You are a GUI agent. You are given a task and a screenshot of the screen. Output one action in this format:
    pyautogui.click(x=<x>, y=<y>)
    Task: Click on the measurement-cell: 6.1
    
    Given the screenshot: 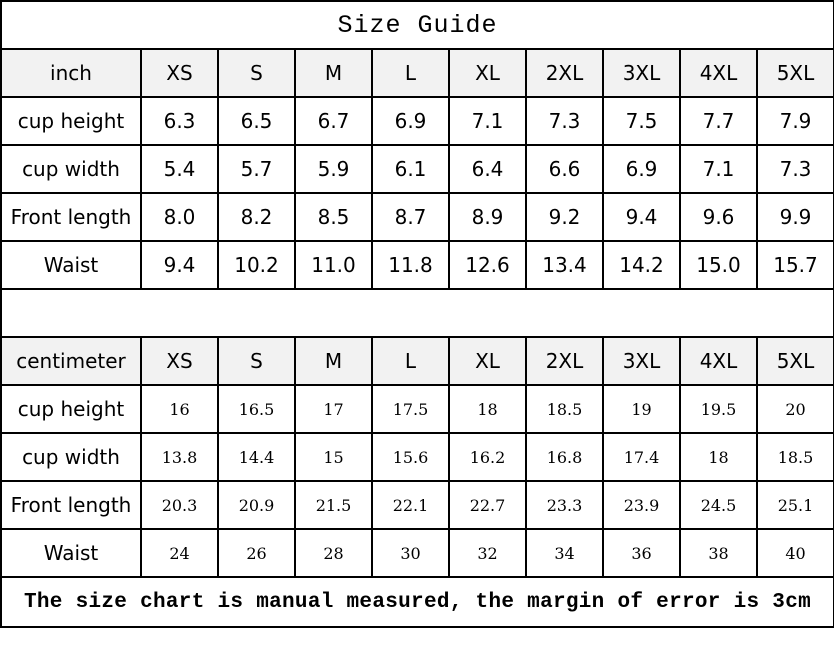 What is the action you would take?
    pyautogui.click(x=410, y=169)
    